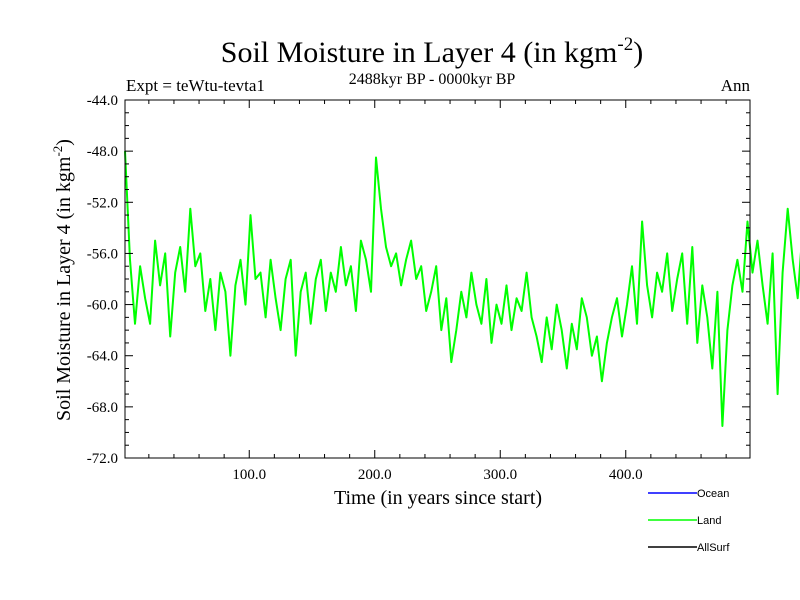 Image resolution: width=800 pixels, height=600 pixels. I want to click on legend-label-allsurf: AllSurf, so click(713, 548).